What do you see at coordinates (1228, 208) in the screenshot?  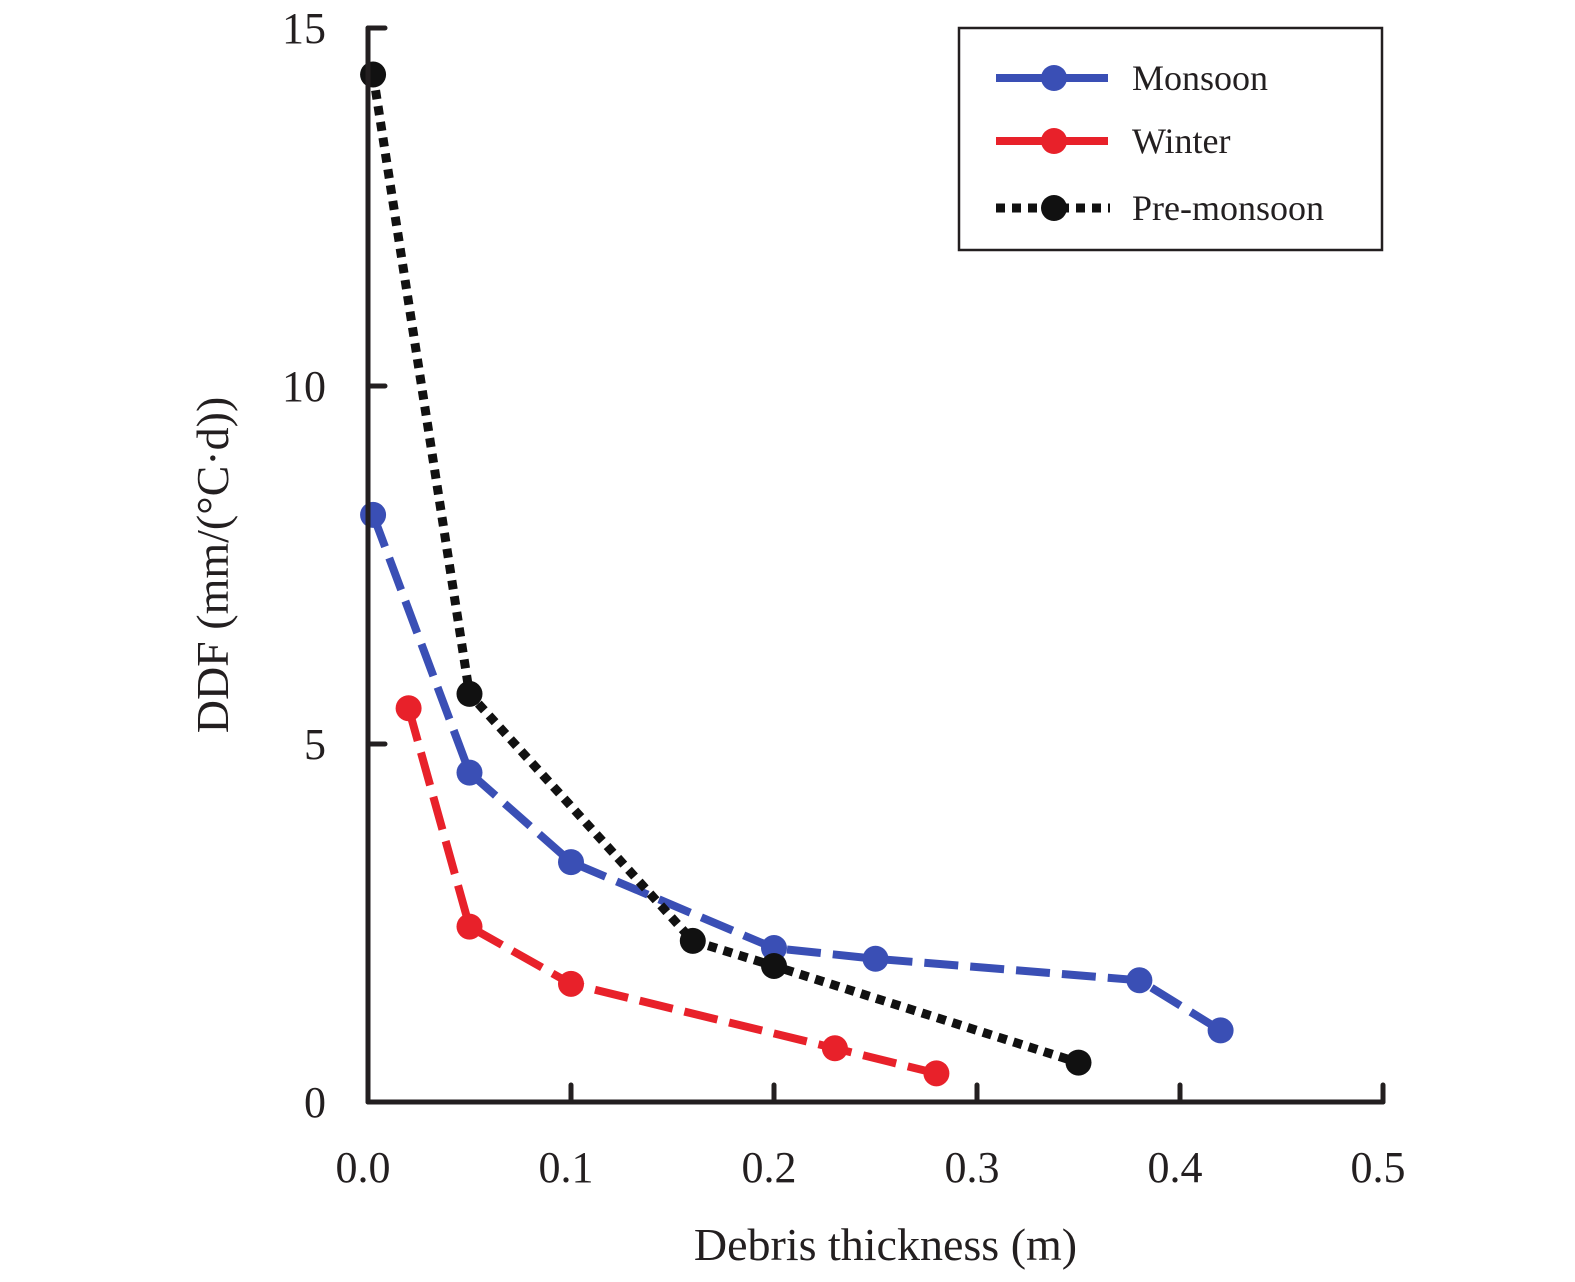 I see `legend-label: Pre-monsoon` at bounding box center [1228, 208].